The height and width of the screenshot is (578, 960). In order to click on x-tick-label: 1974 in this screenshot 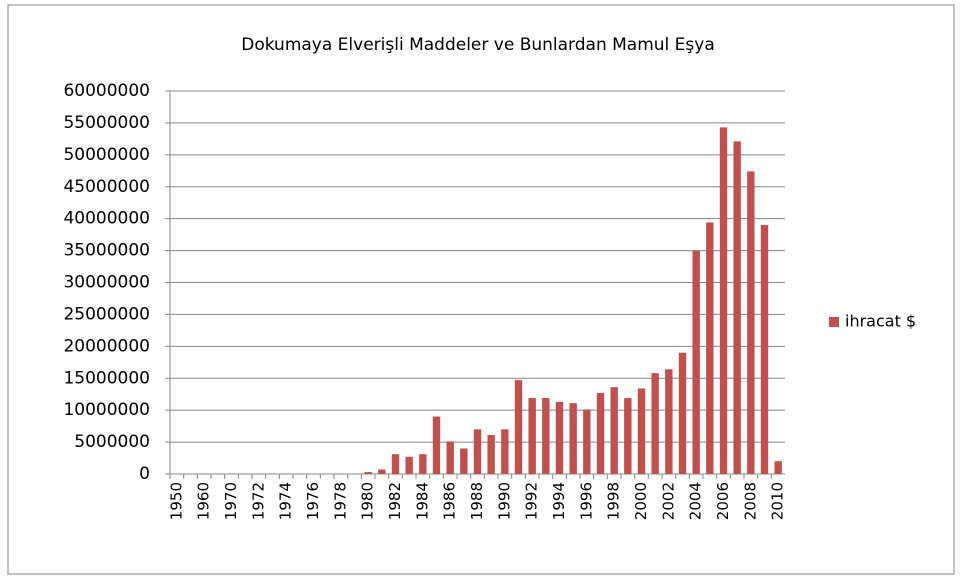, I will do `click(286, 501)`.